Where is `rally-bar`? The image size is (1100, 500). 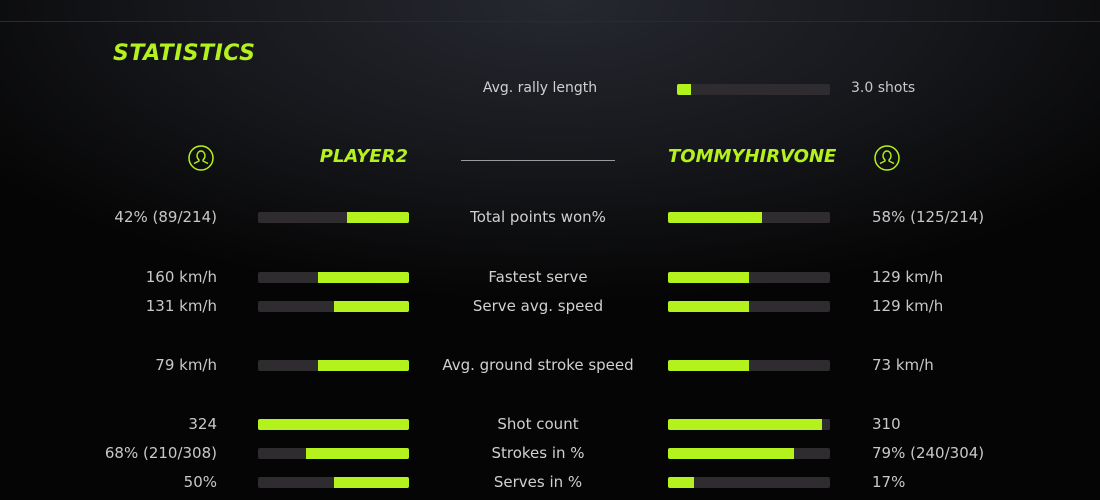
rally-bar is located at coordinates (753, 89).